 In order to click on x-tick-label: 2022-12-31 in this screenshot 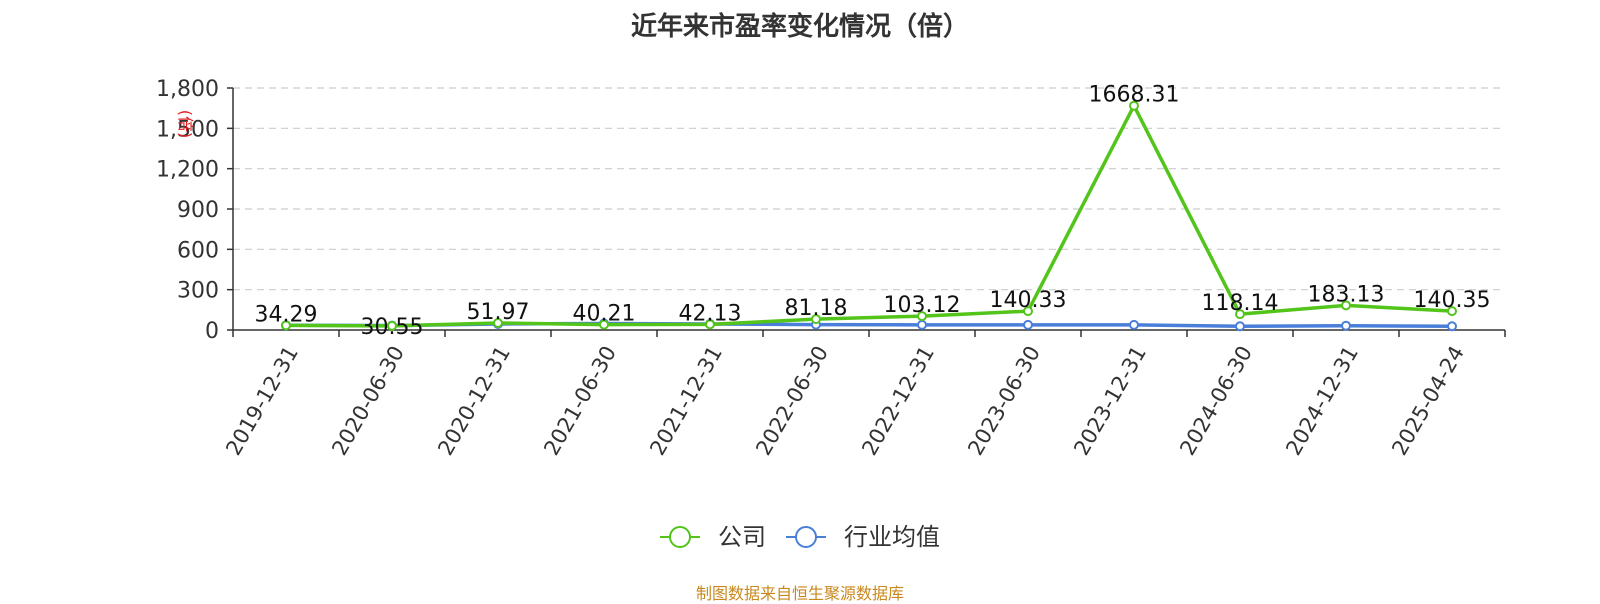, I will do `click(898, 401)`.